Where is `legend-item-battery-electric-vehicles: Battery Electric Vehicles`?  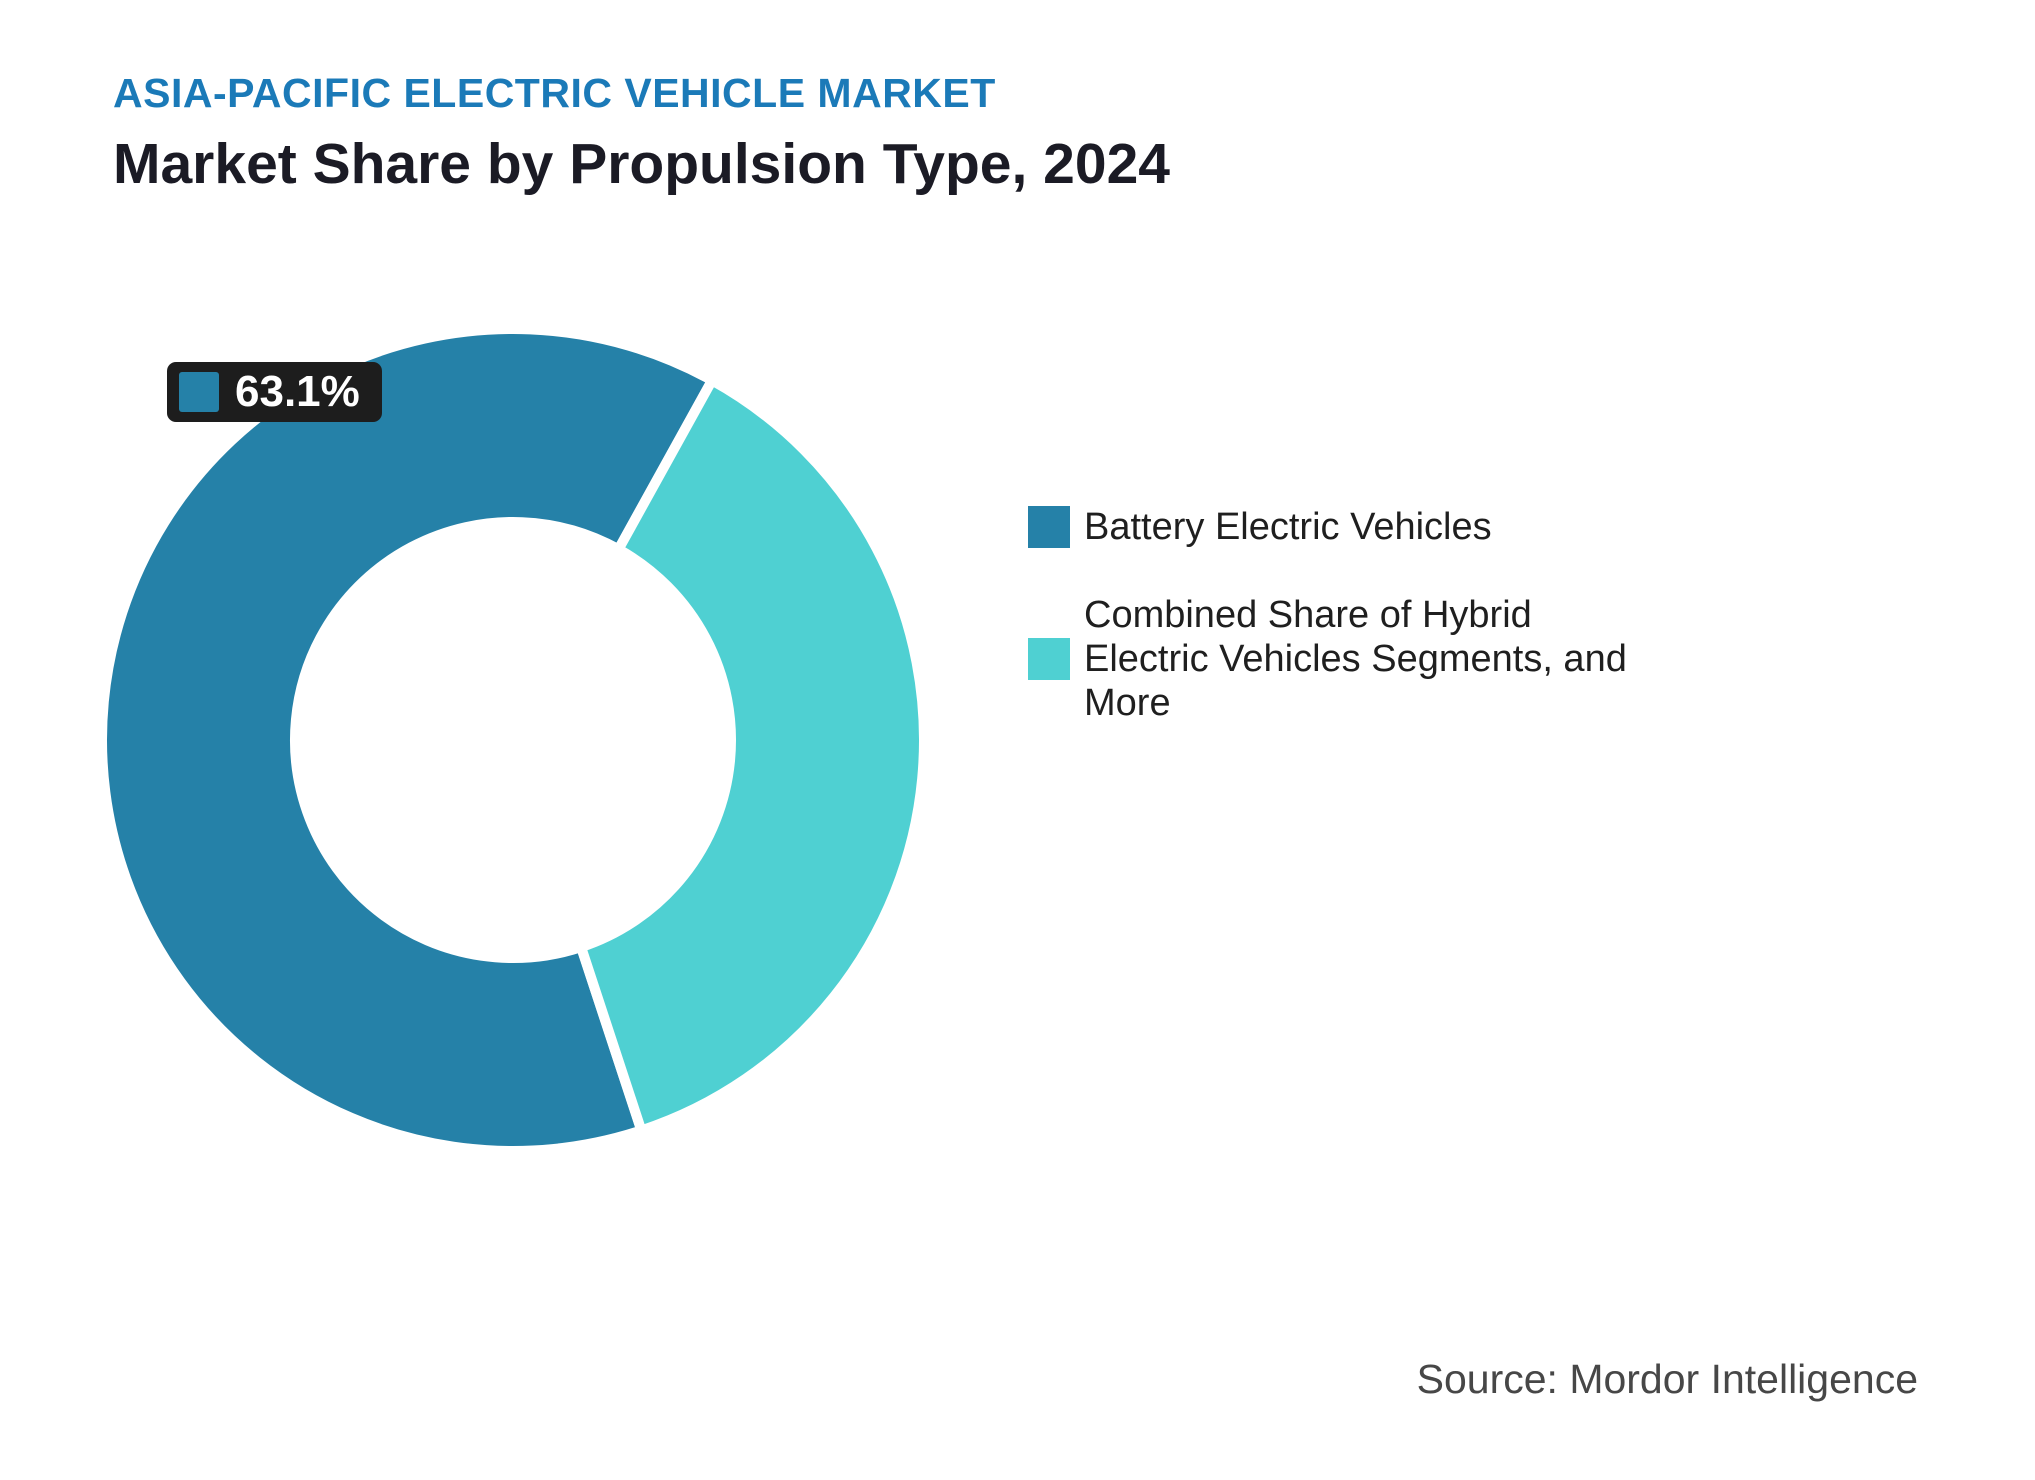 legend-item-battery-electric-vehicles: Battery Electric Vehicles is located at coordinates (1327, 527).